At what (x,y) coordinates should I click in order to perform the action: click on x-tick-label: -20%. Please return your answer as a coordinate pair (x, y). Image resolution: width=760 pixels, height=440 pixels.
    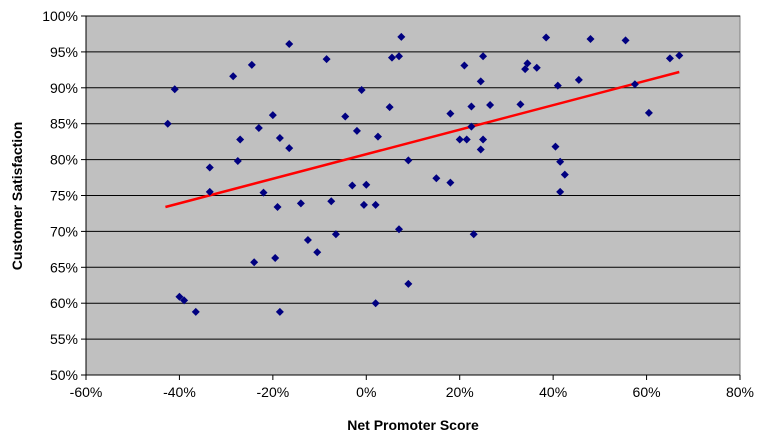
    Looking at the image, I should click on (273, 392).